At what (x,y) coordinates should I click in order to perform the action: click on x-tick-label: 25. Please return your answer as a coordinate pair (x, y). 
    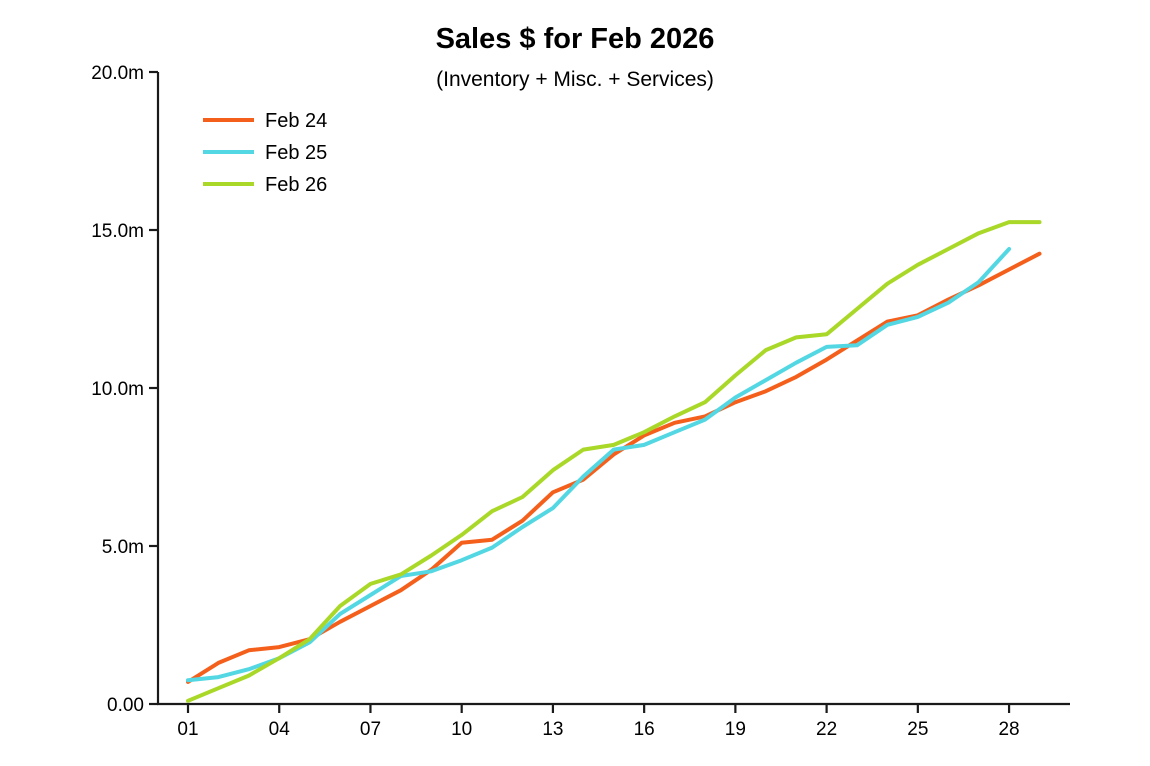
    Looking at the image, I should click on (917, 729).